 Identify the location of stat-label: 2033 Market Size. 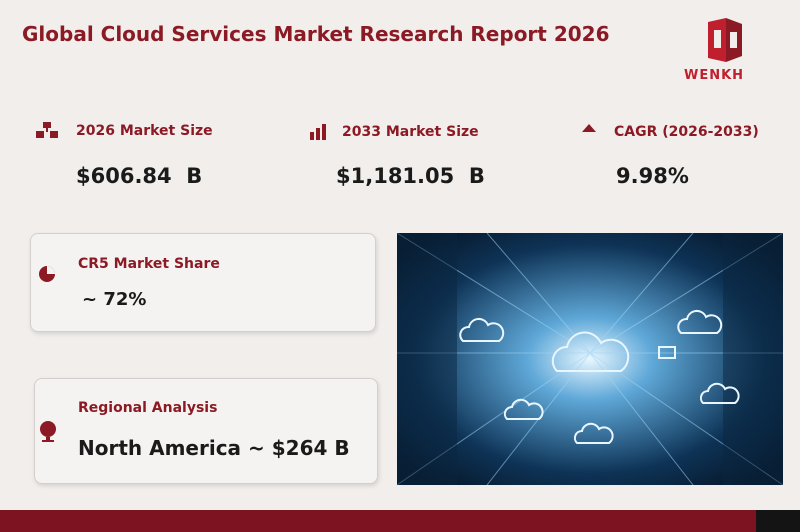
(410, 132).